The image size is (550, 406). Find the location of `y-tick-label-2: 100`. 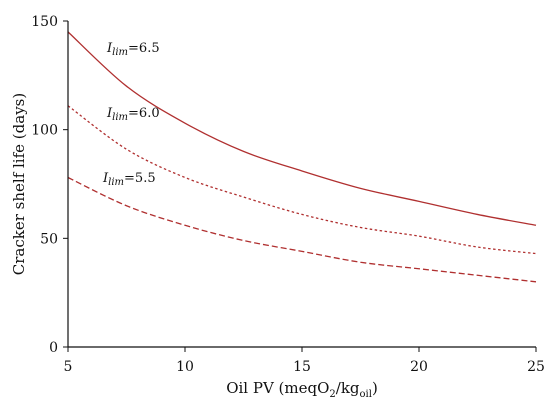

y-tick-label-2: 100 is located at coordinates (44, 131).